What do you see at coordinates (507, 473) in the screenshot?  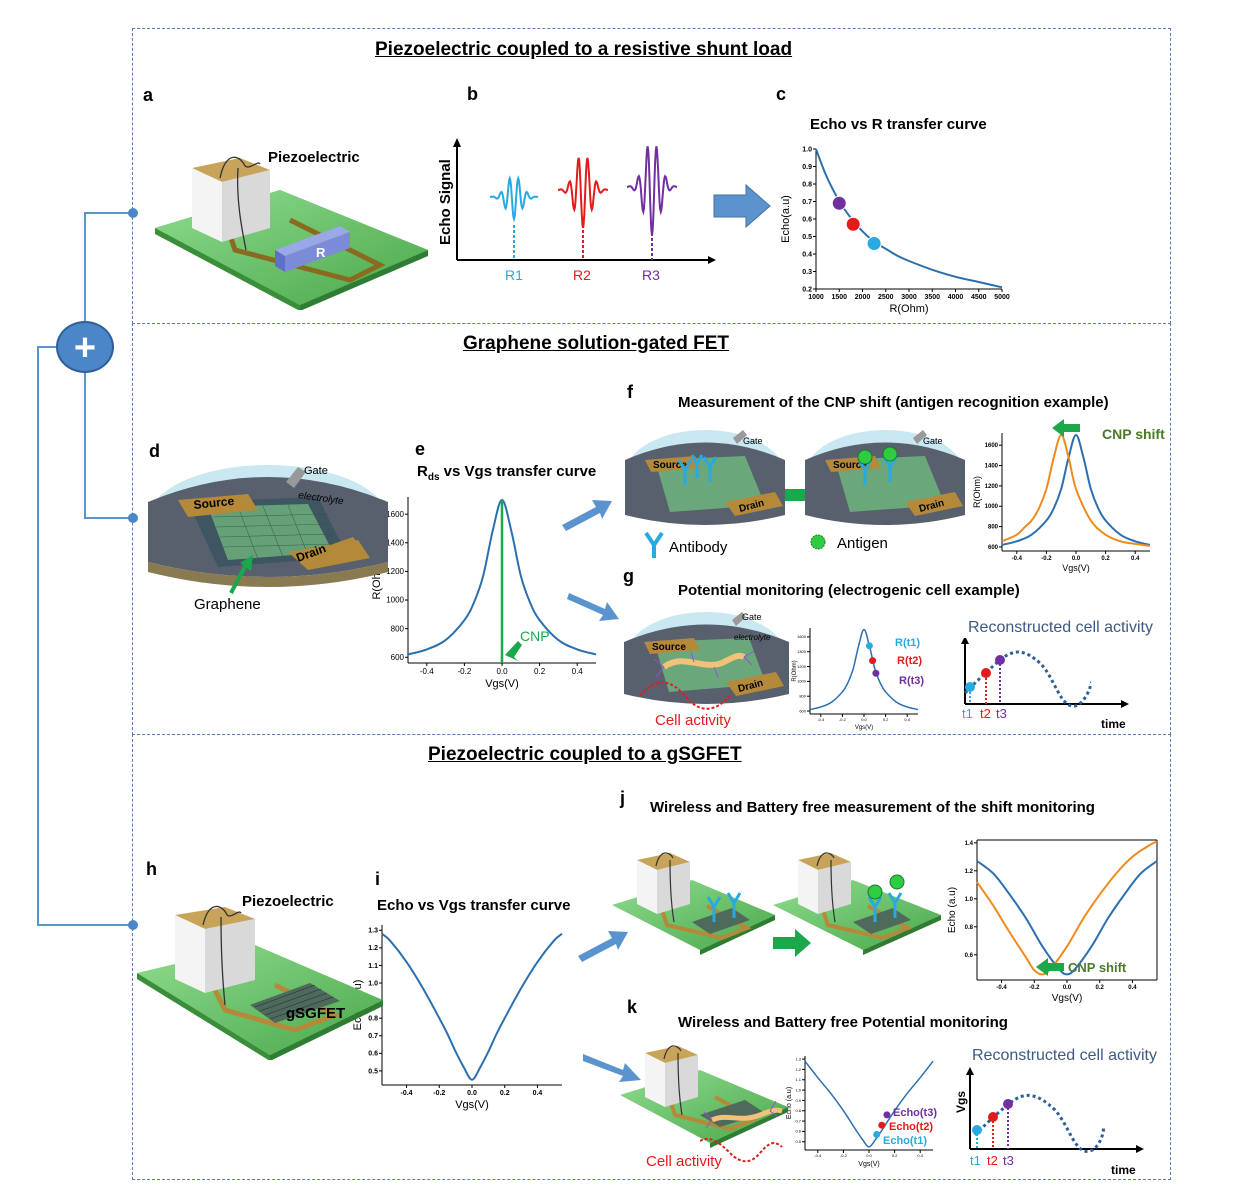 I see `caption-e: Rds vs Vgs transfer curve` at bounding box center [507, 473].